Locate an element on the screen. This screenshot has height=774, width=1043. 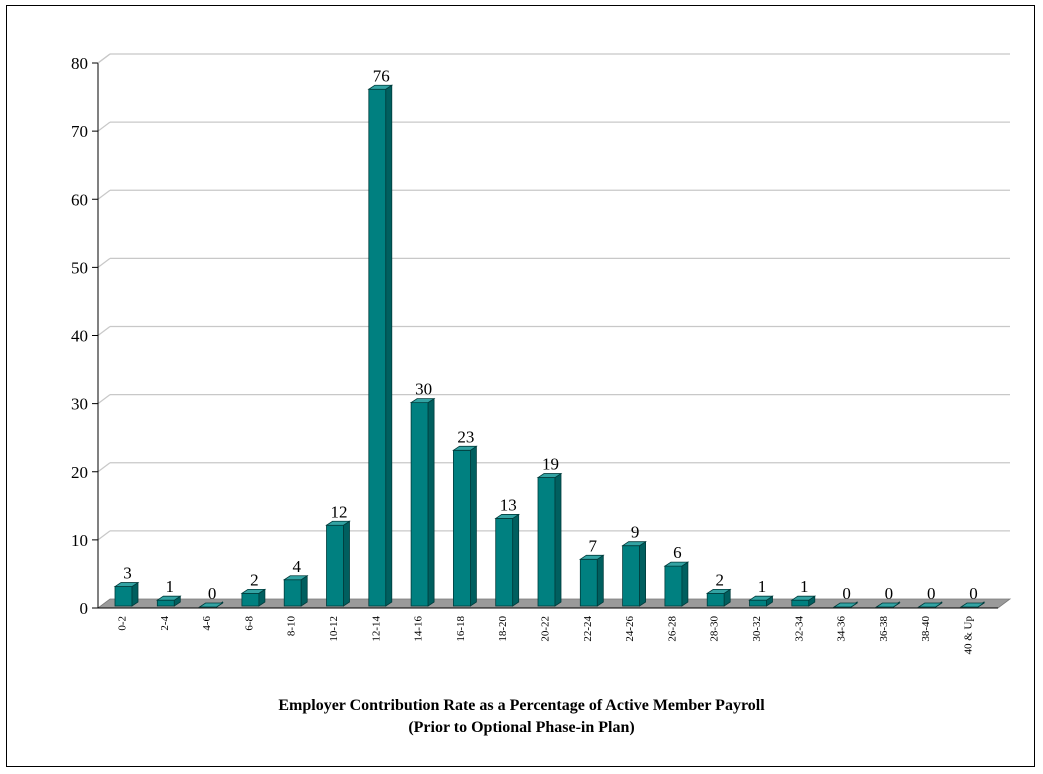
x-tick-label: 0-2 is located at coordinates (123, 623).